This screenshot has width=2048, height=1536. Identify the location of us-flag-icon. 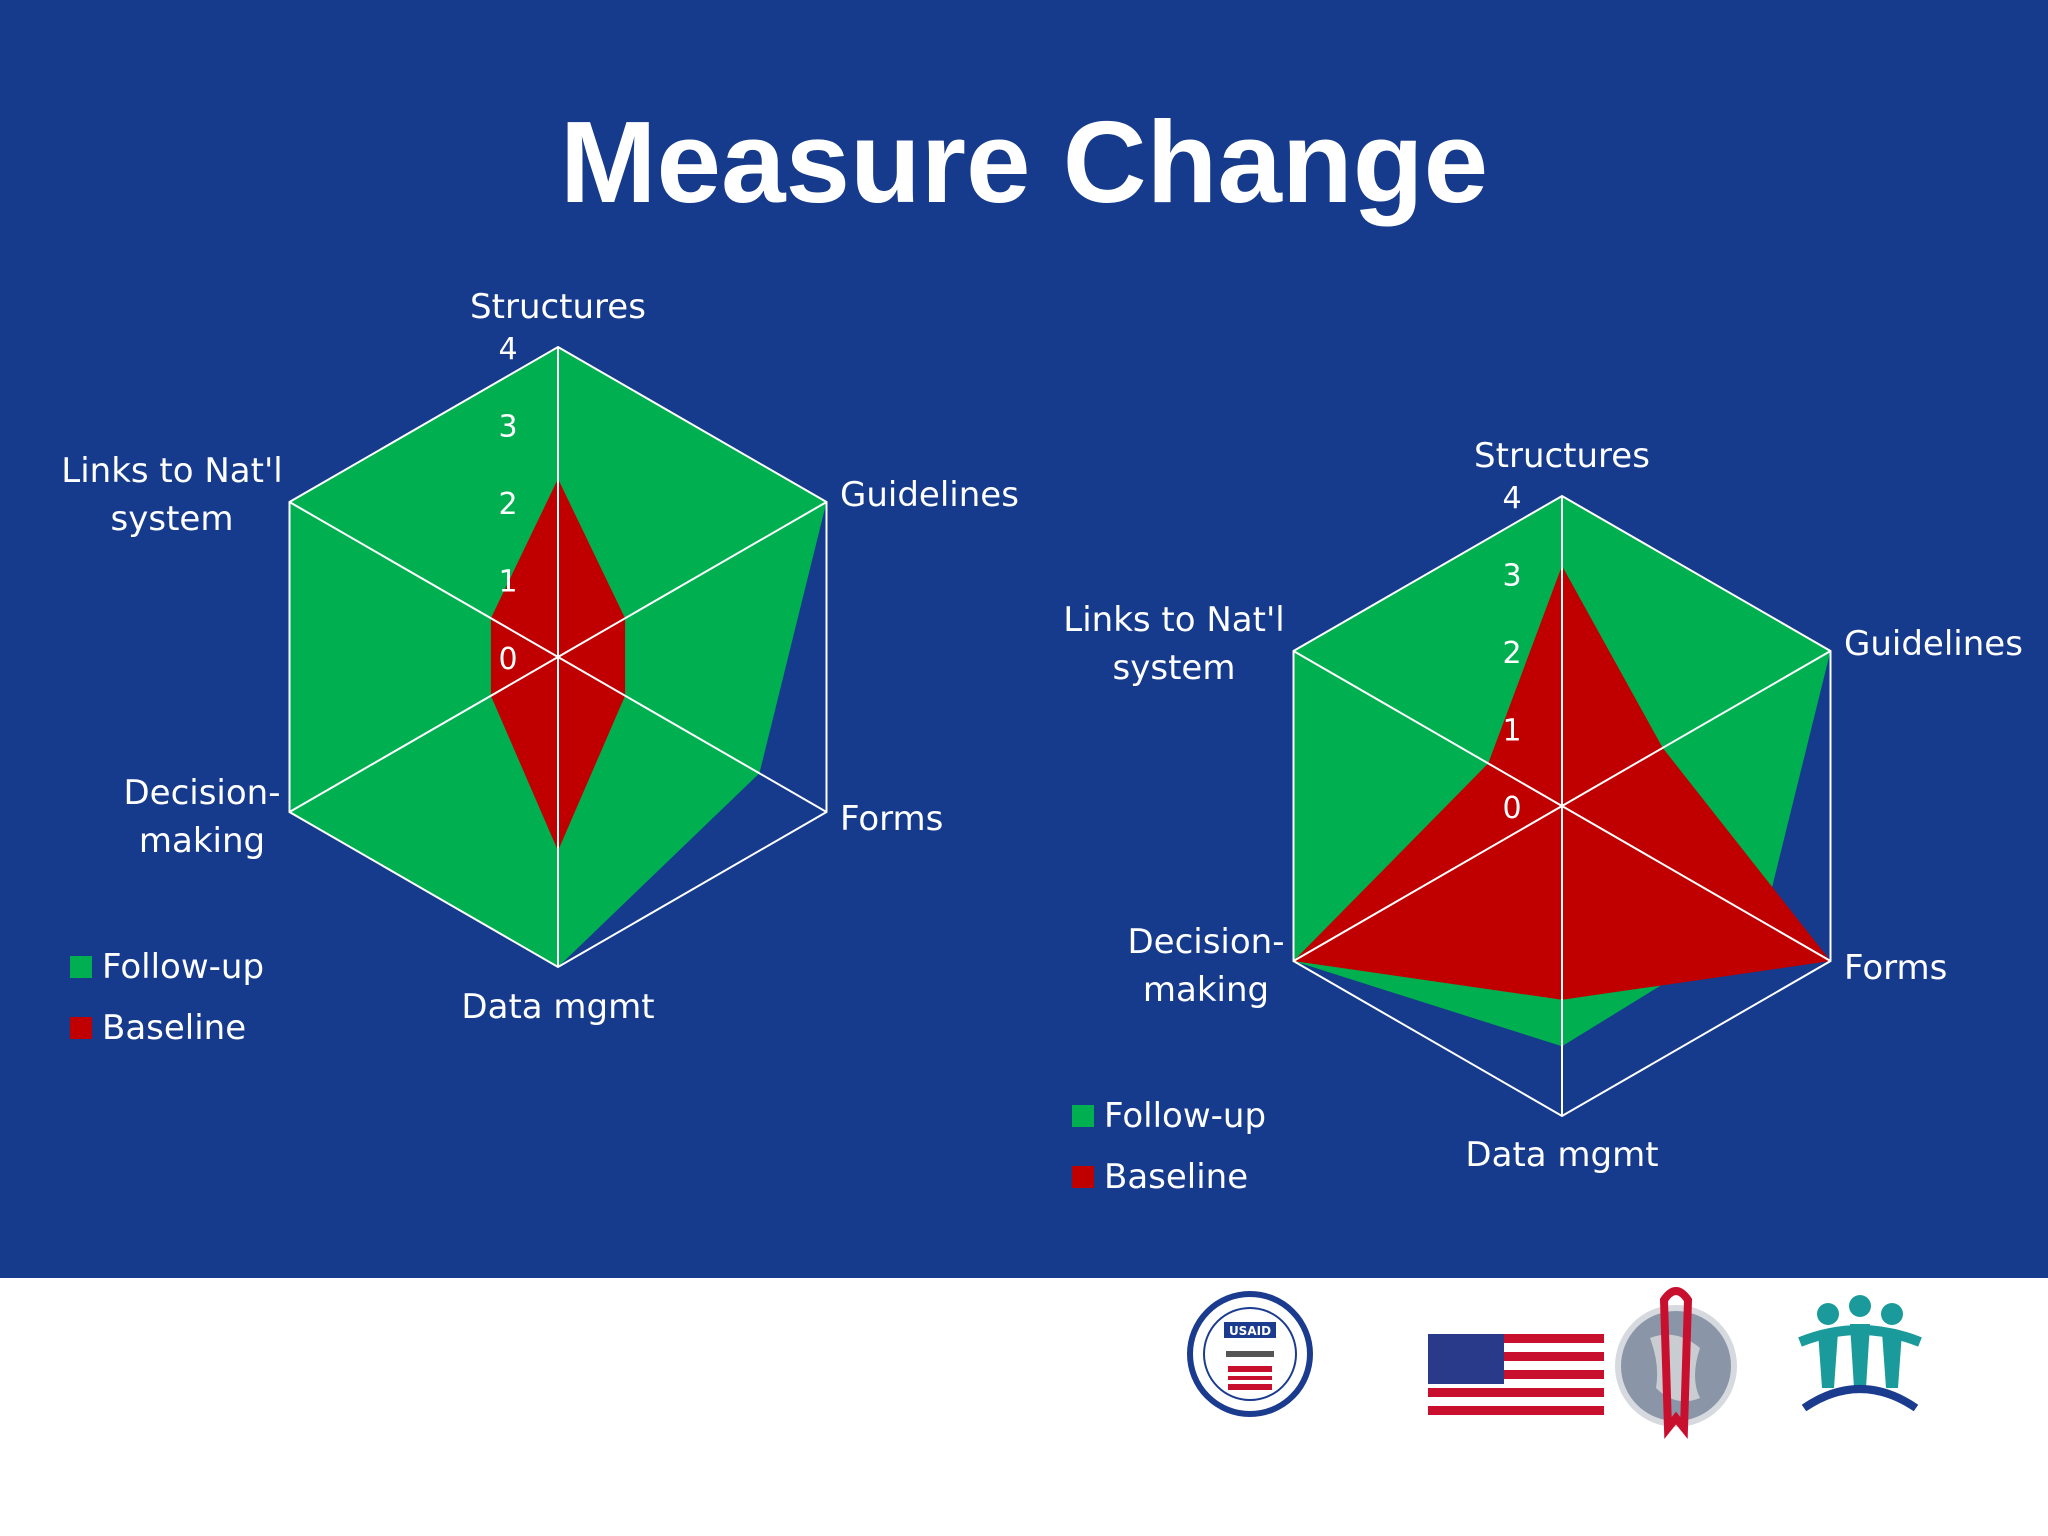
(1516, 1379).